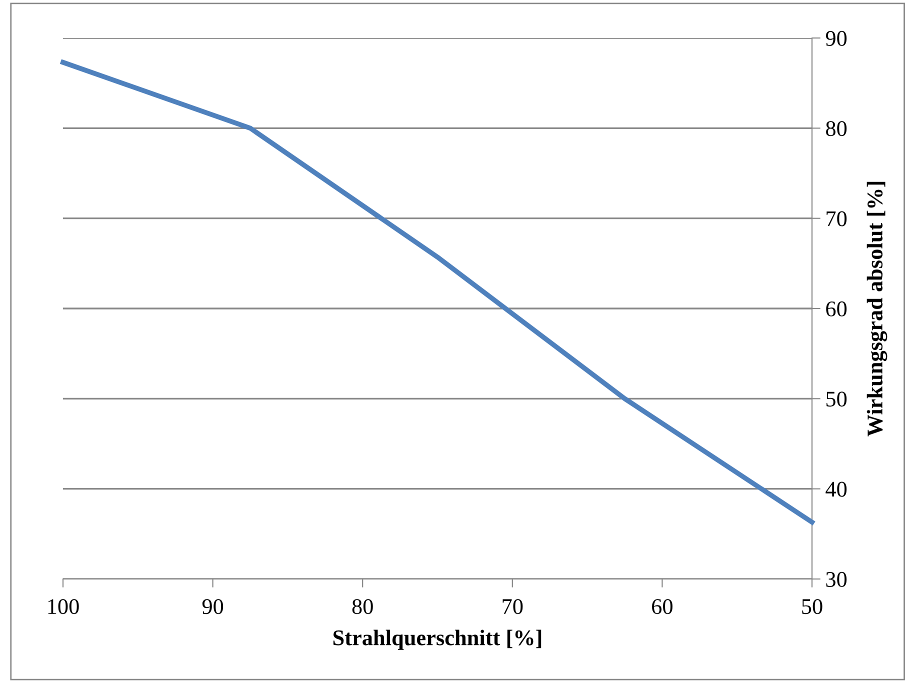 This screenshot has width=907, height=683. Describe the element at coordinates (836, 399) in the screenshot. I see `y-tick-label: 50` at that location.